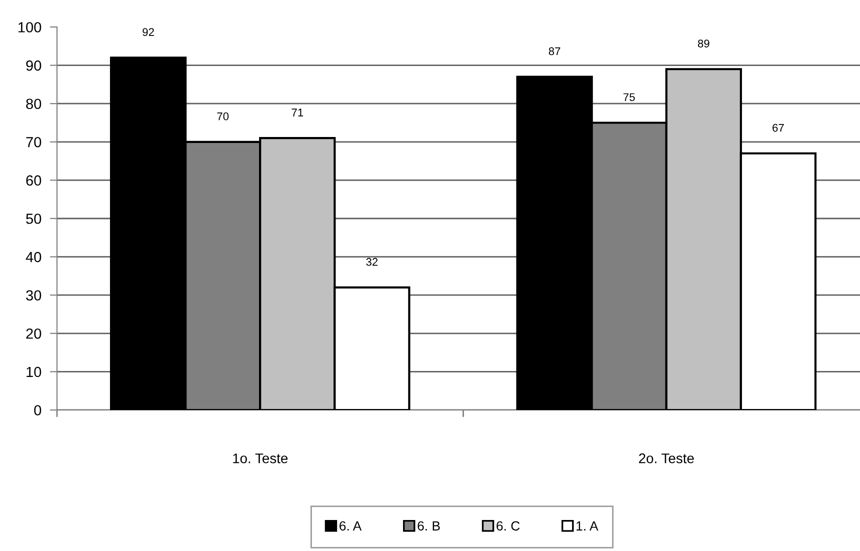 The width and height of the screenshot is (860, 551). Describe the element at coordinates (223, 116) in the screenshot. I see `data-label: 70` at that location.